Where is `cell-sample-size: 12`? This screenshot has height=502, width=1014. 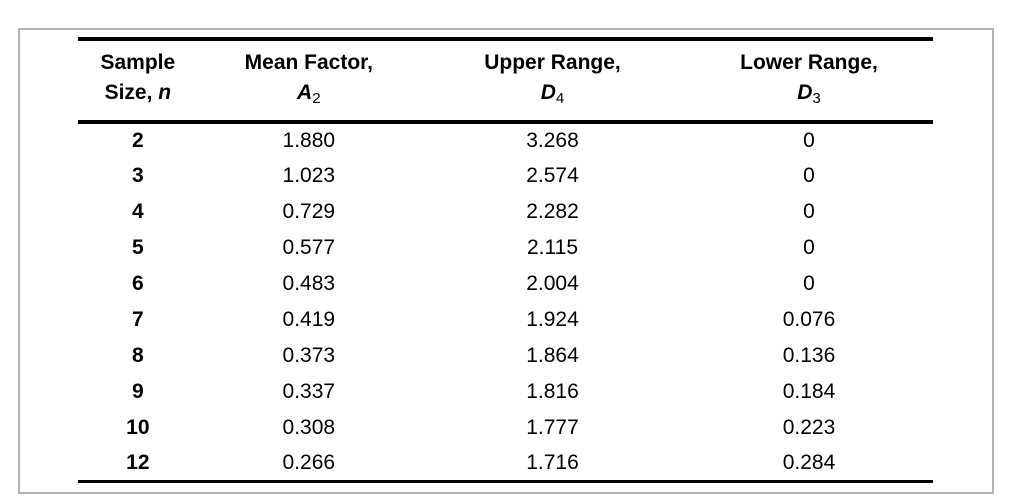 cell-sample-size: 12 is located at coordinates (138, 464).